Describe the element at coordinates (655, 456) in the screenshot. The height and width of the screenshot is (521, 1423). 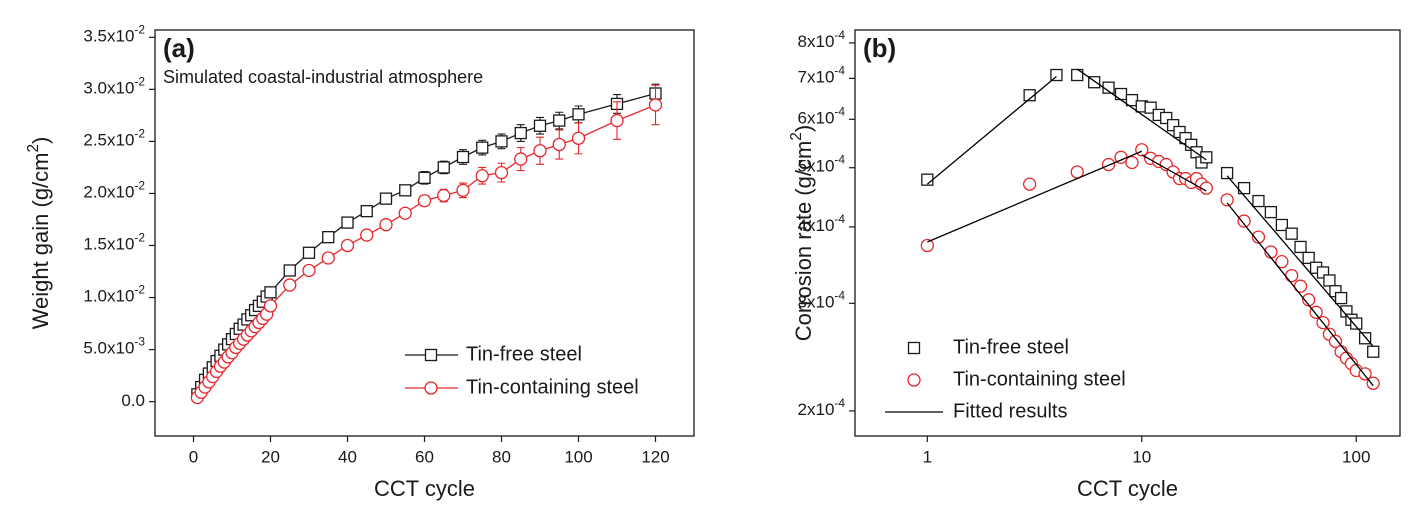
I see `x-tick-label: 120` at that location.